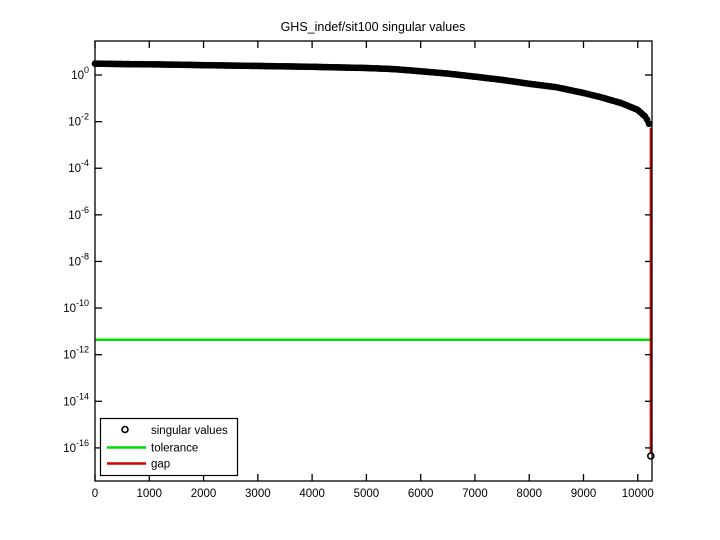 The width and height of the screenshot is (720, 540). I want to click on legend-label-tolerance: tolerance, so click(174, 449).